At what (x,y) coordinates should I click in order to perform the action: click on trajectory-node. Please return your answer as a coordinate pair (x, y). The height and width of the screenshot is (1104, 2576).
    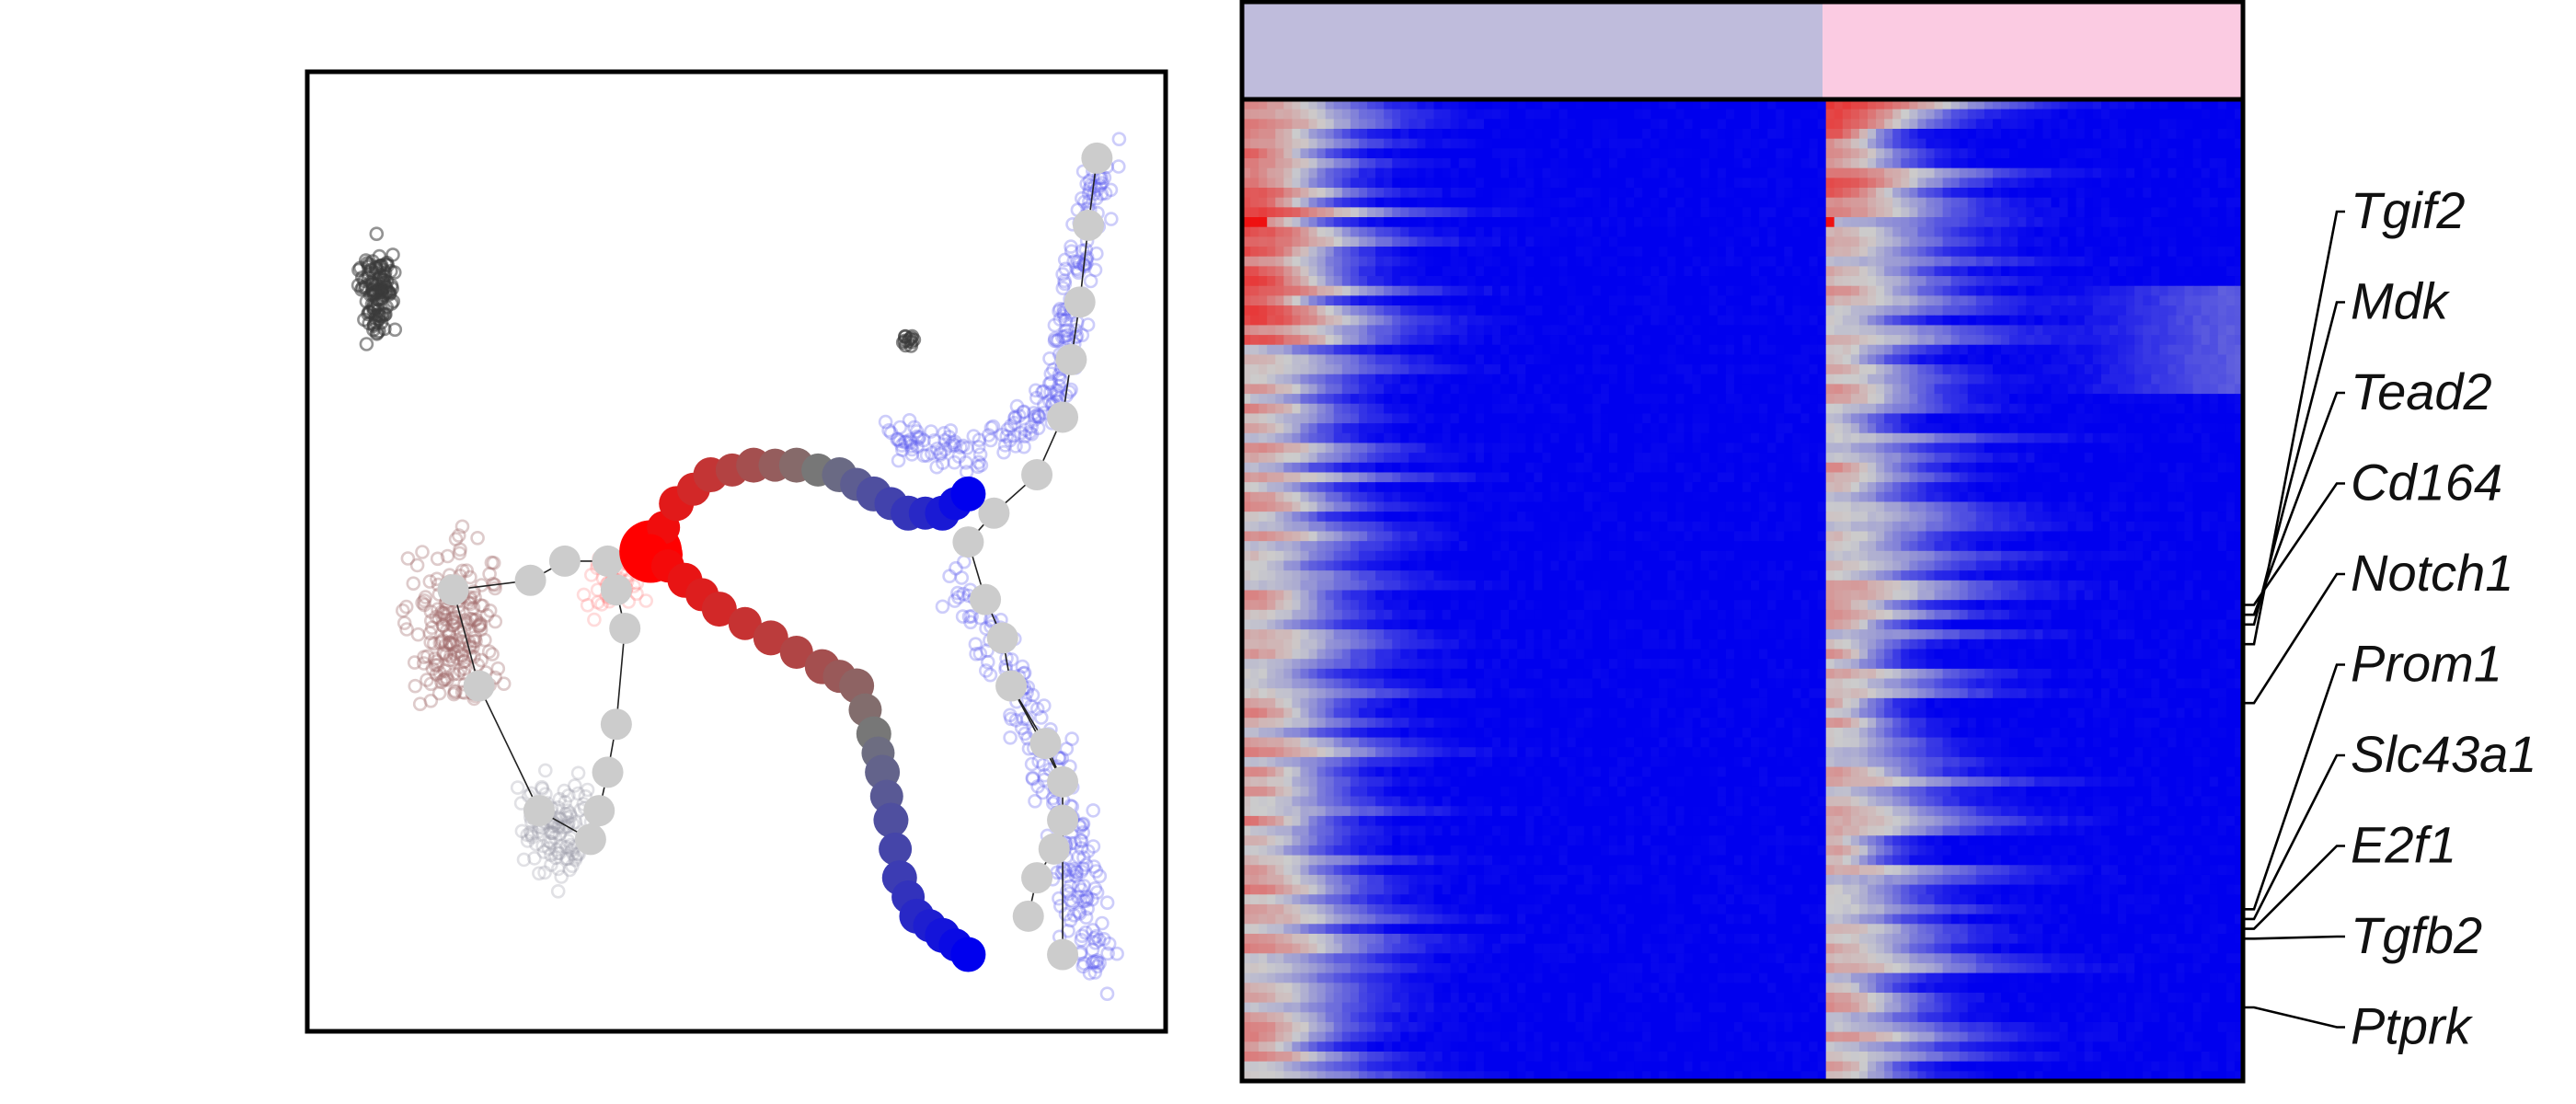
    Looking at the image, I should click on (1037, 878).